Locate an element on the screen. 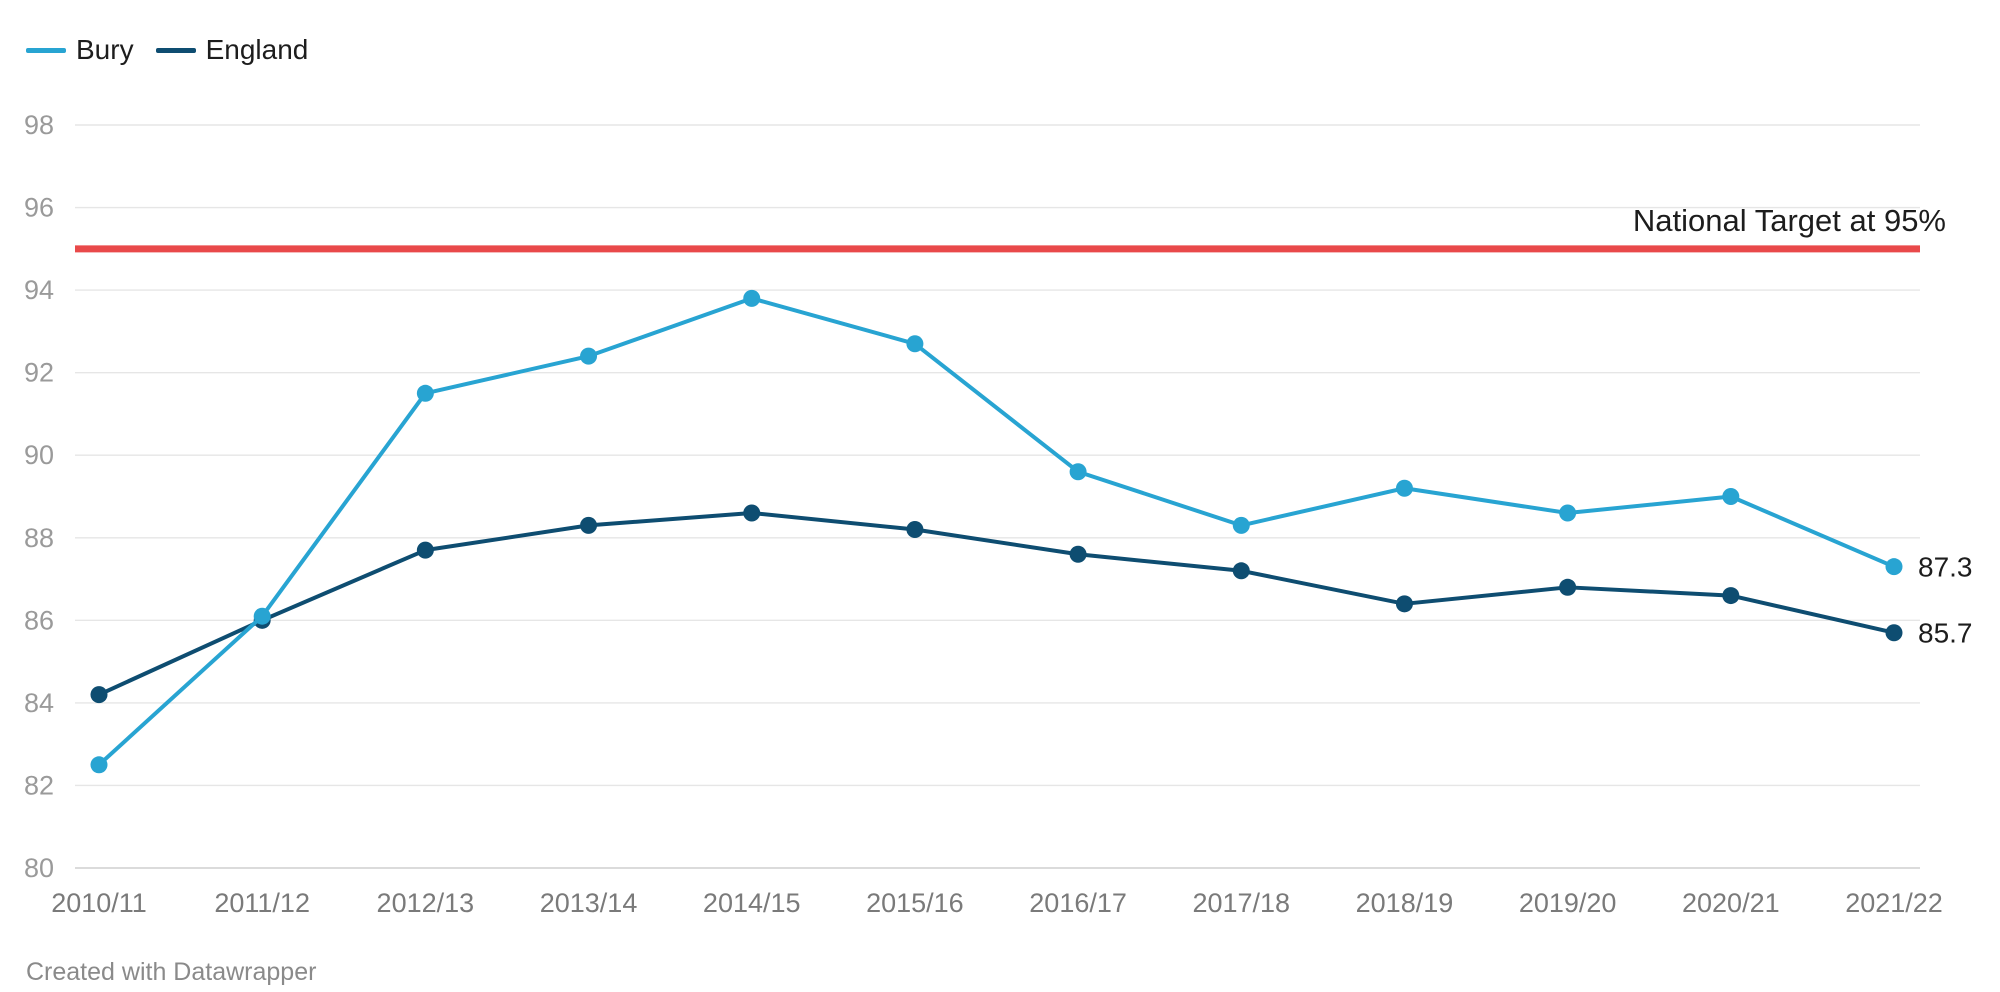 This screenshot has width=2000, height=992. x-tick-label-2015-16: 2015/16 is located at coordinates (915, 903).